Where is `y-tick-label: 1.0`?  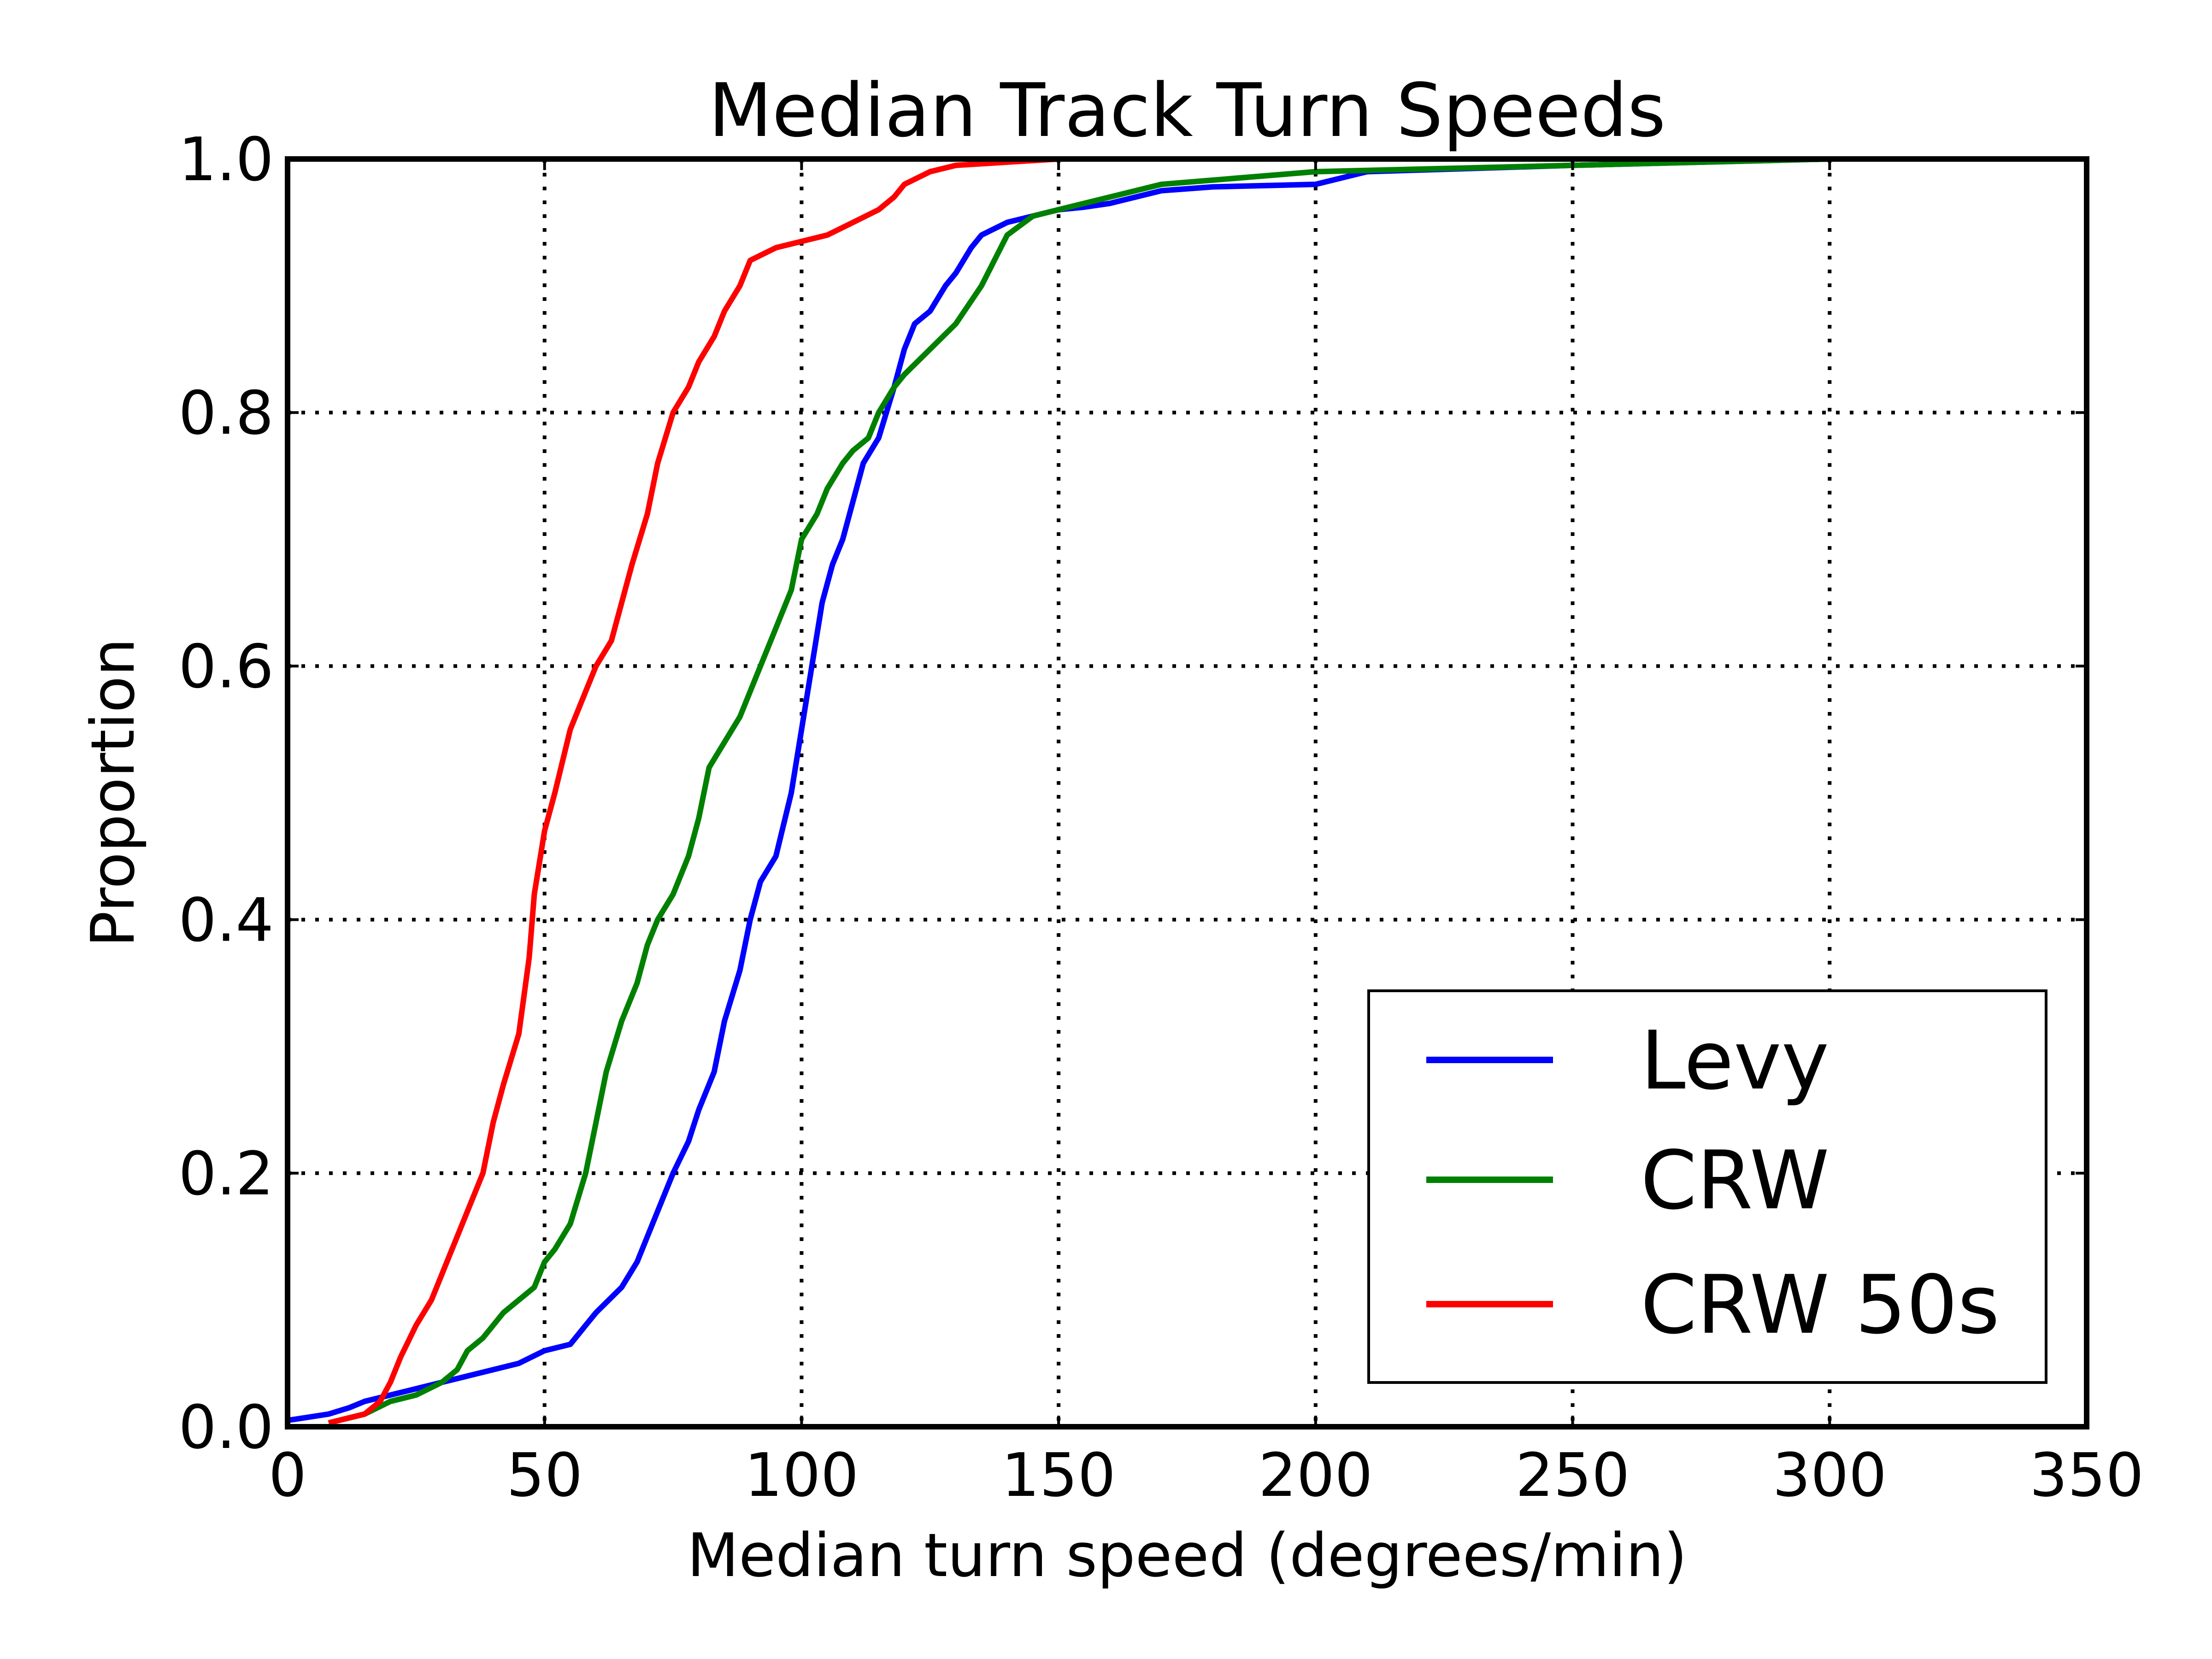 y-tick-label: 1.0 is located at coordinates (226, 159).